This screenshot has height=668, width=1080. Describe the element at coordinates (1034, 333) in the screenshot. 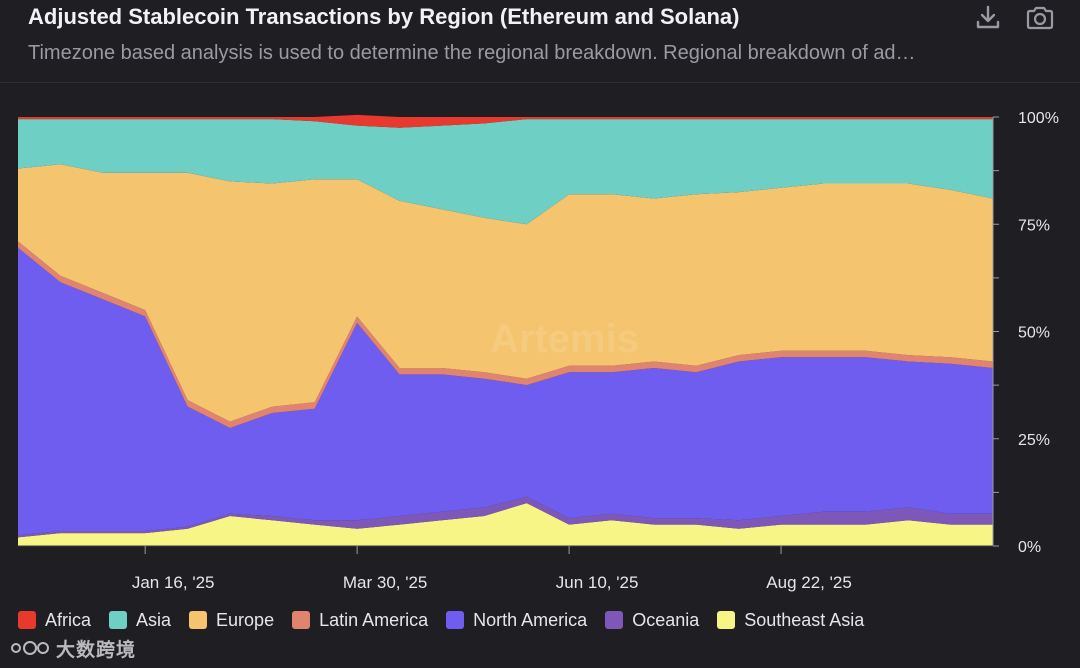

I see `y-tick-label: 50%` at that location.